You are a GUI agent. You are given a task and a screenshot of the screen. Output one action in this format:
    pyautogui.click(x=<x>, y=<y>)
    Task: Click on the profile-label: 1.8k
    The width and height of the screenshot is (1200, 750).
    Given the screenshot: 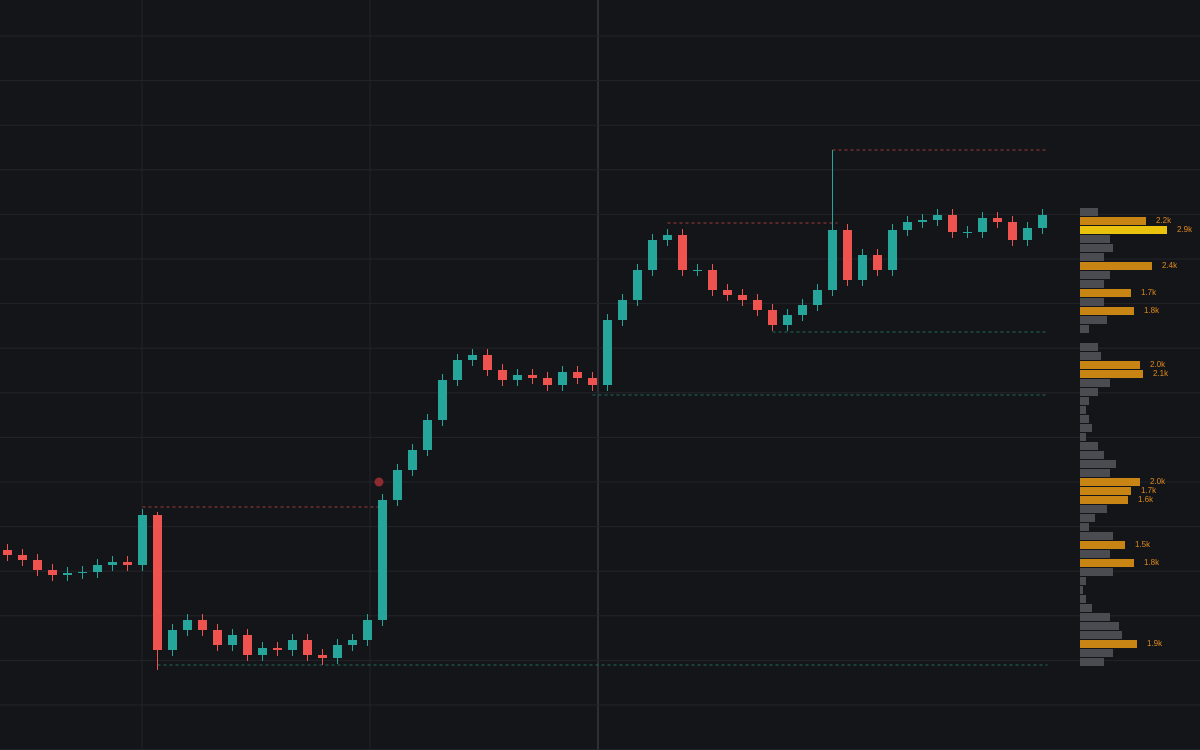 What is the action you would take?
    pyautogui.click(x=1152, y=562)
    